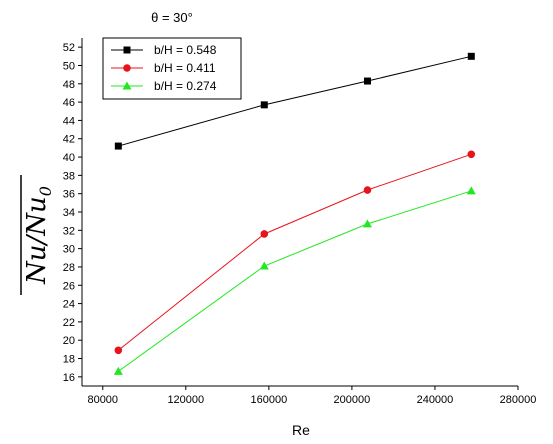 Image resolution: width=553 pixels, height=444 pixels. I want to click on y-tick-label: 24, so click(69, 305).